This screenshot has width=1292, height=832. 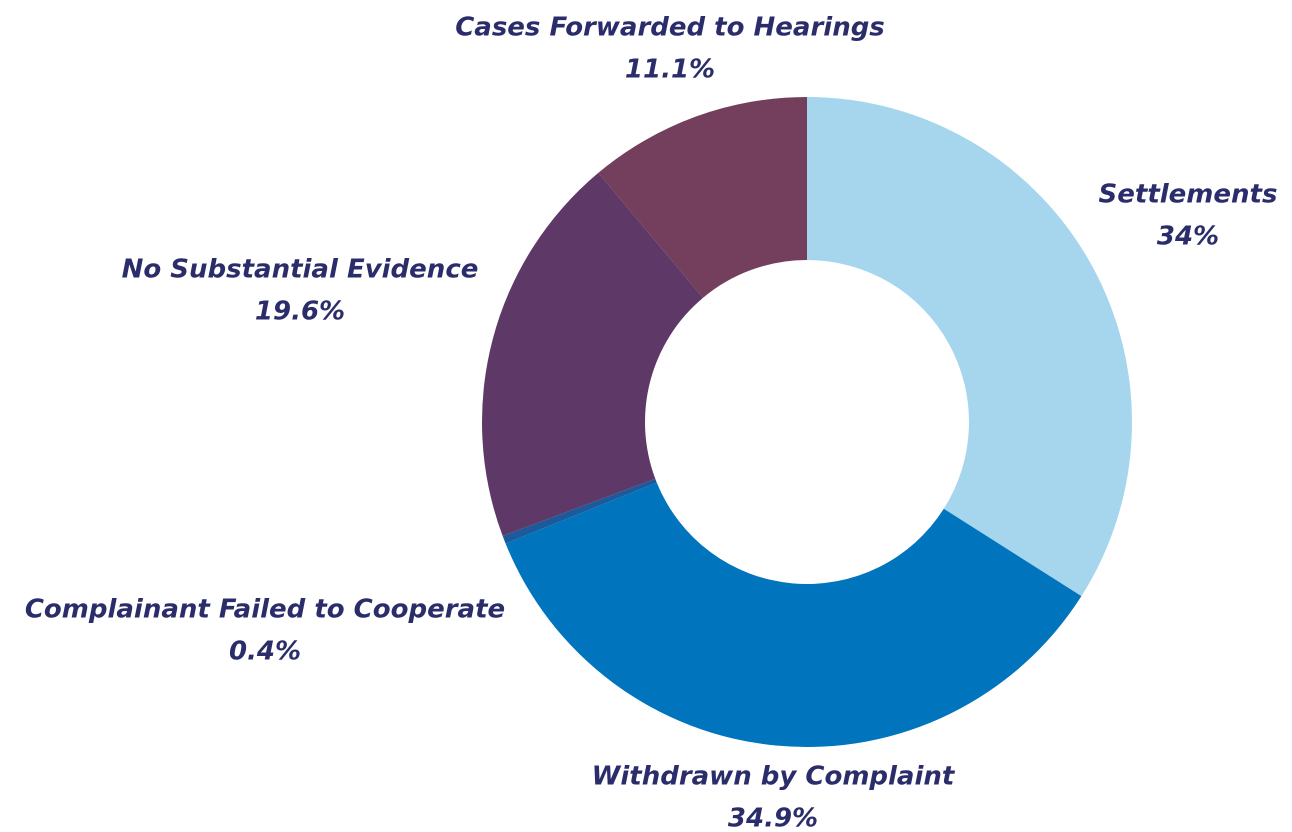 I want to click on slice-value: 11.1%, so click(x=670, y=70).